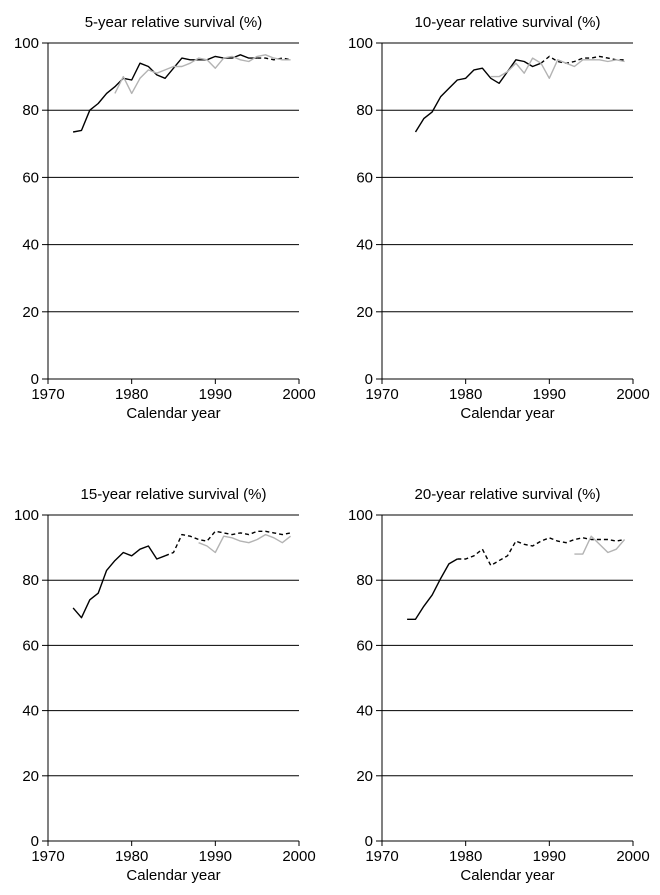 The image size is (660, 895). Describe the element at coordinates (508, 494) in the screenshot. I see `chart-title: 20-year relative survival (%)` at that location.